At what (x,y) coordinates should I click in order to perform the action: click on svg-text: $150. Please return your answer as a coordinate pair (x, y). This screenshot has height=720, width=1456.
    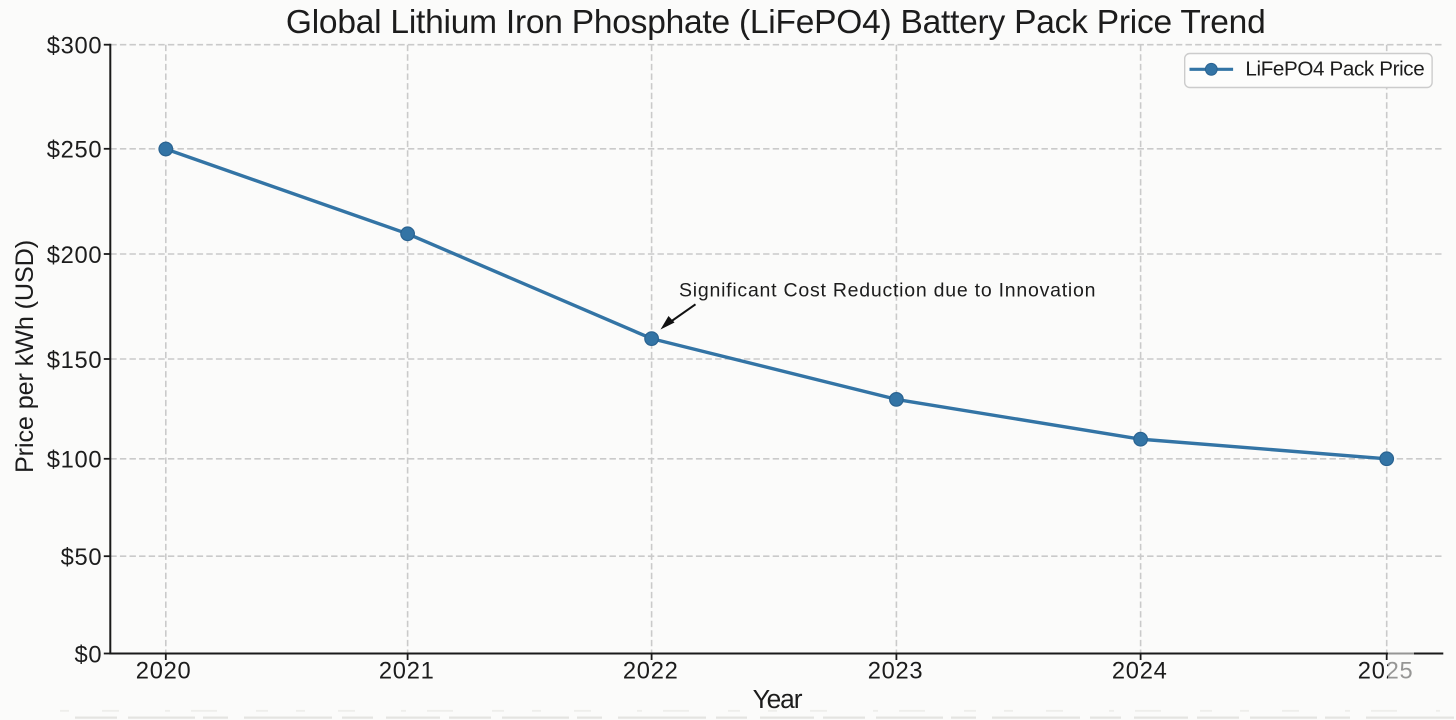
    Looking at the image, I should click on (75, 361).